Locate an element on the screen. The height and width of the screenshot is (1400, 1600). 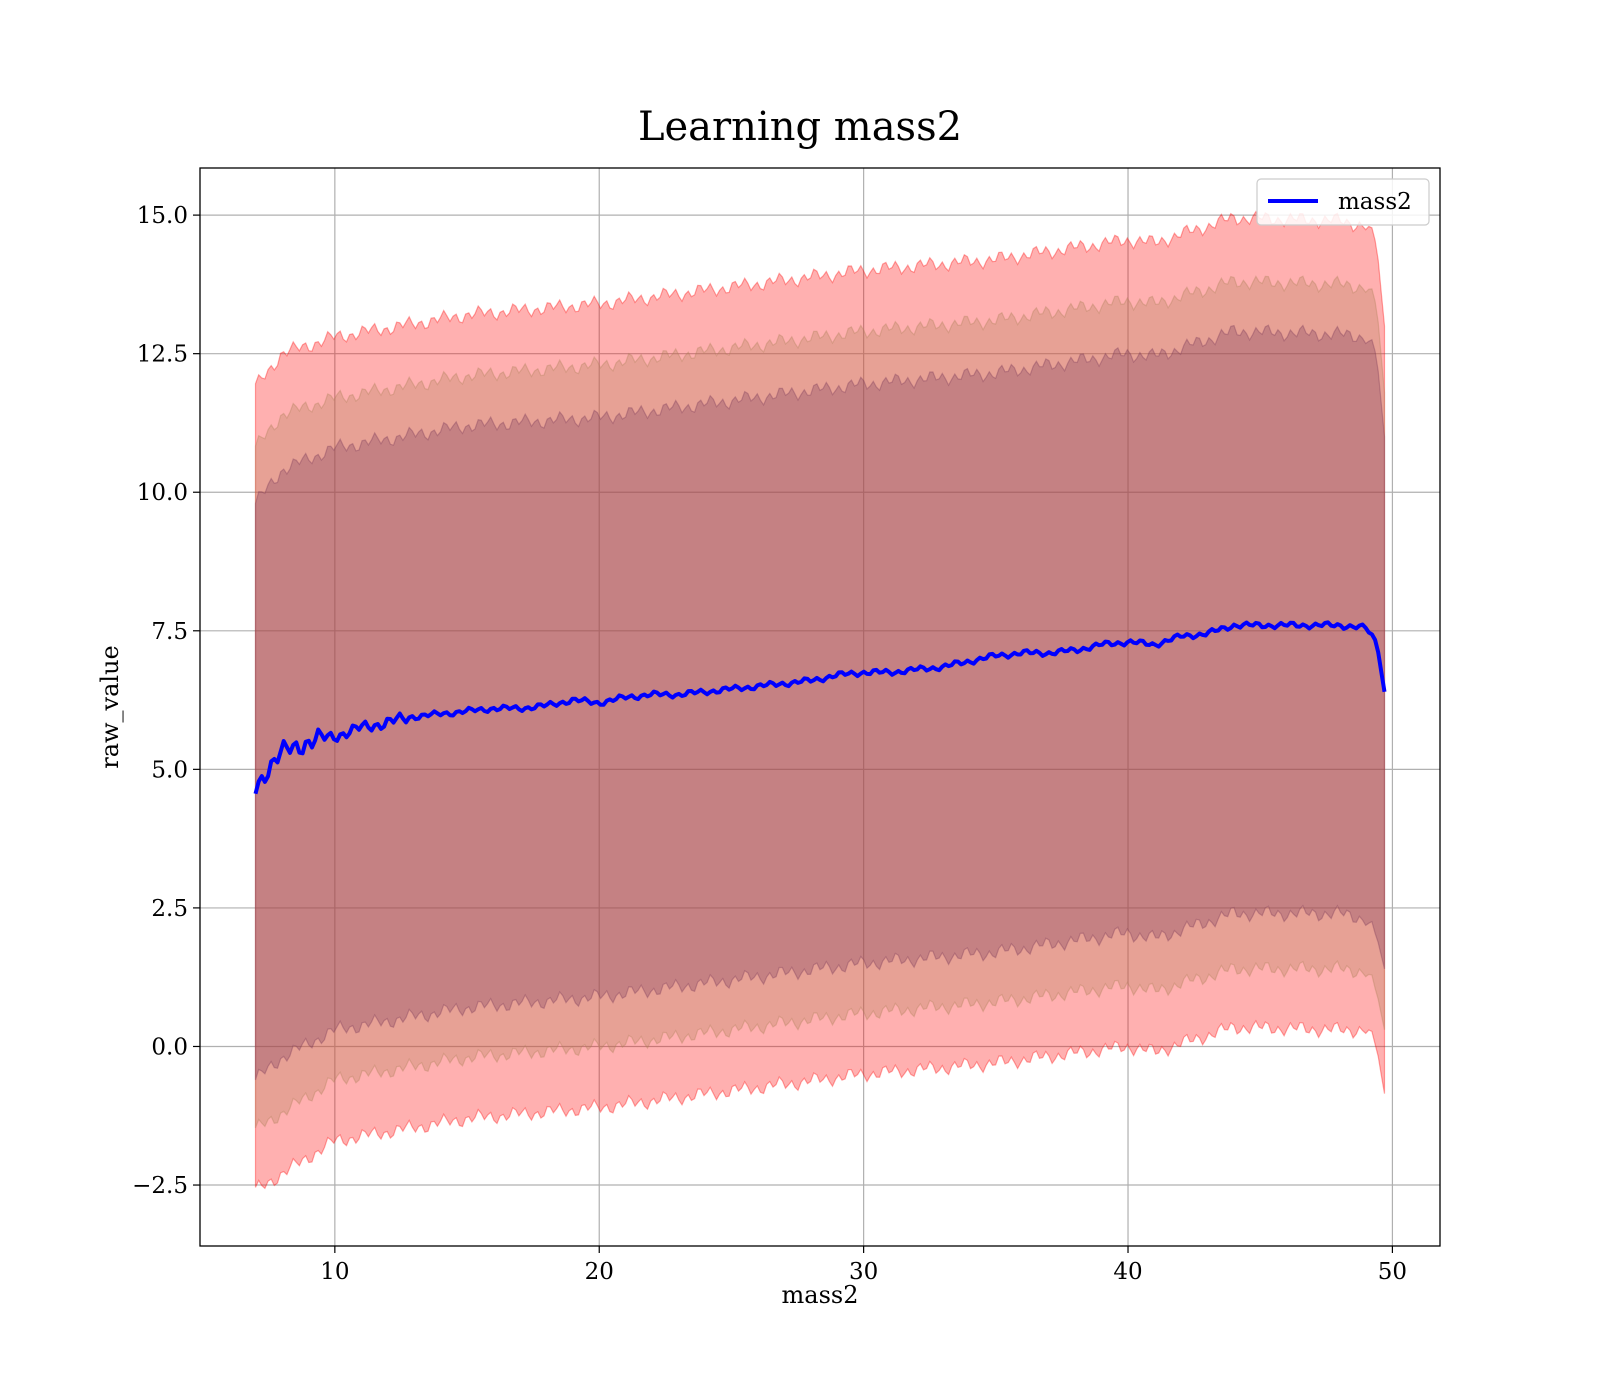
y-tick-label: 12.5 is located at coordinates (162, 355).